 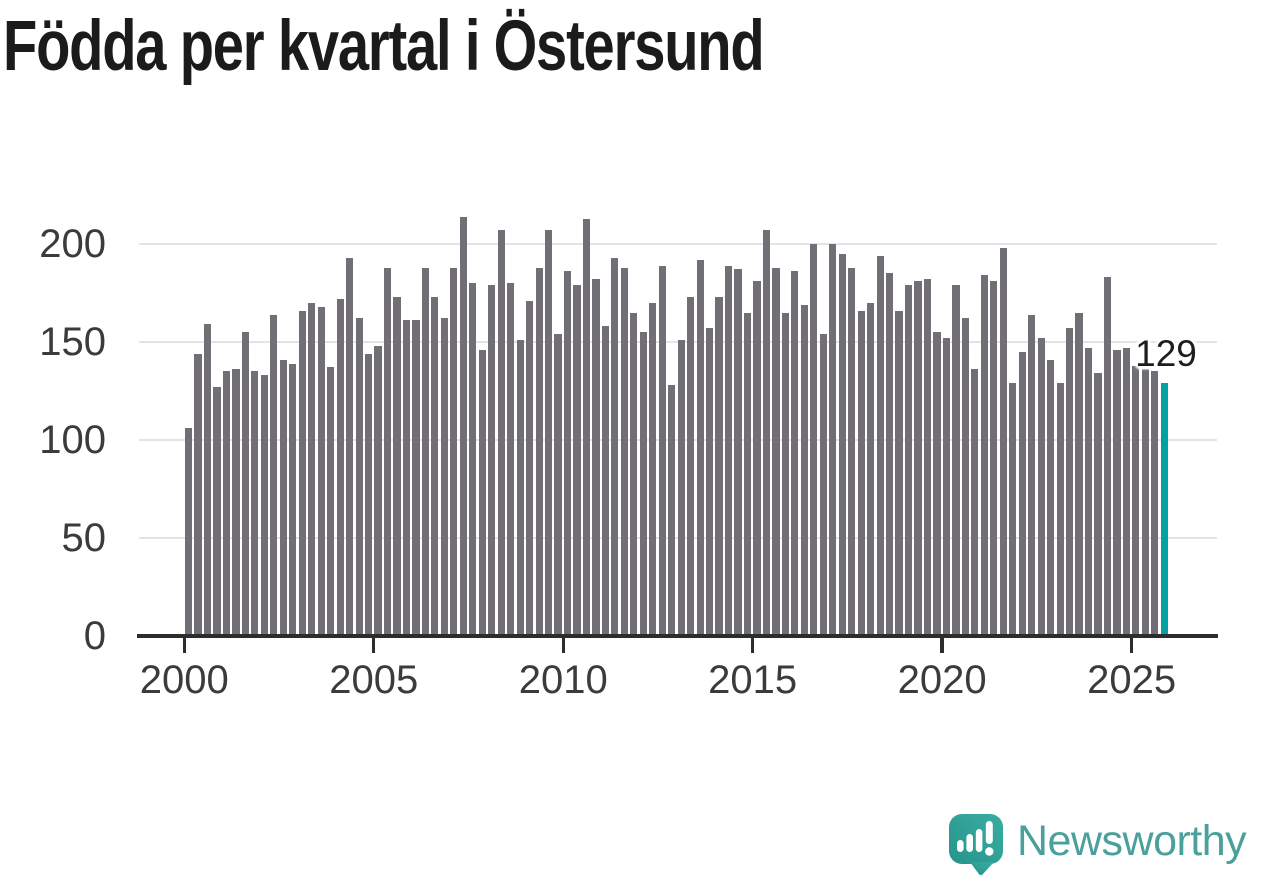 What do you see at coordinates (563, 645) in the screenshot?
I see `x-axis-tick-2010` at bounding box center [563, 645].